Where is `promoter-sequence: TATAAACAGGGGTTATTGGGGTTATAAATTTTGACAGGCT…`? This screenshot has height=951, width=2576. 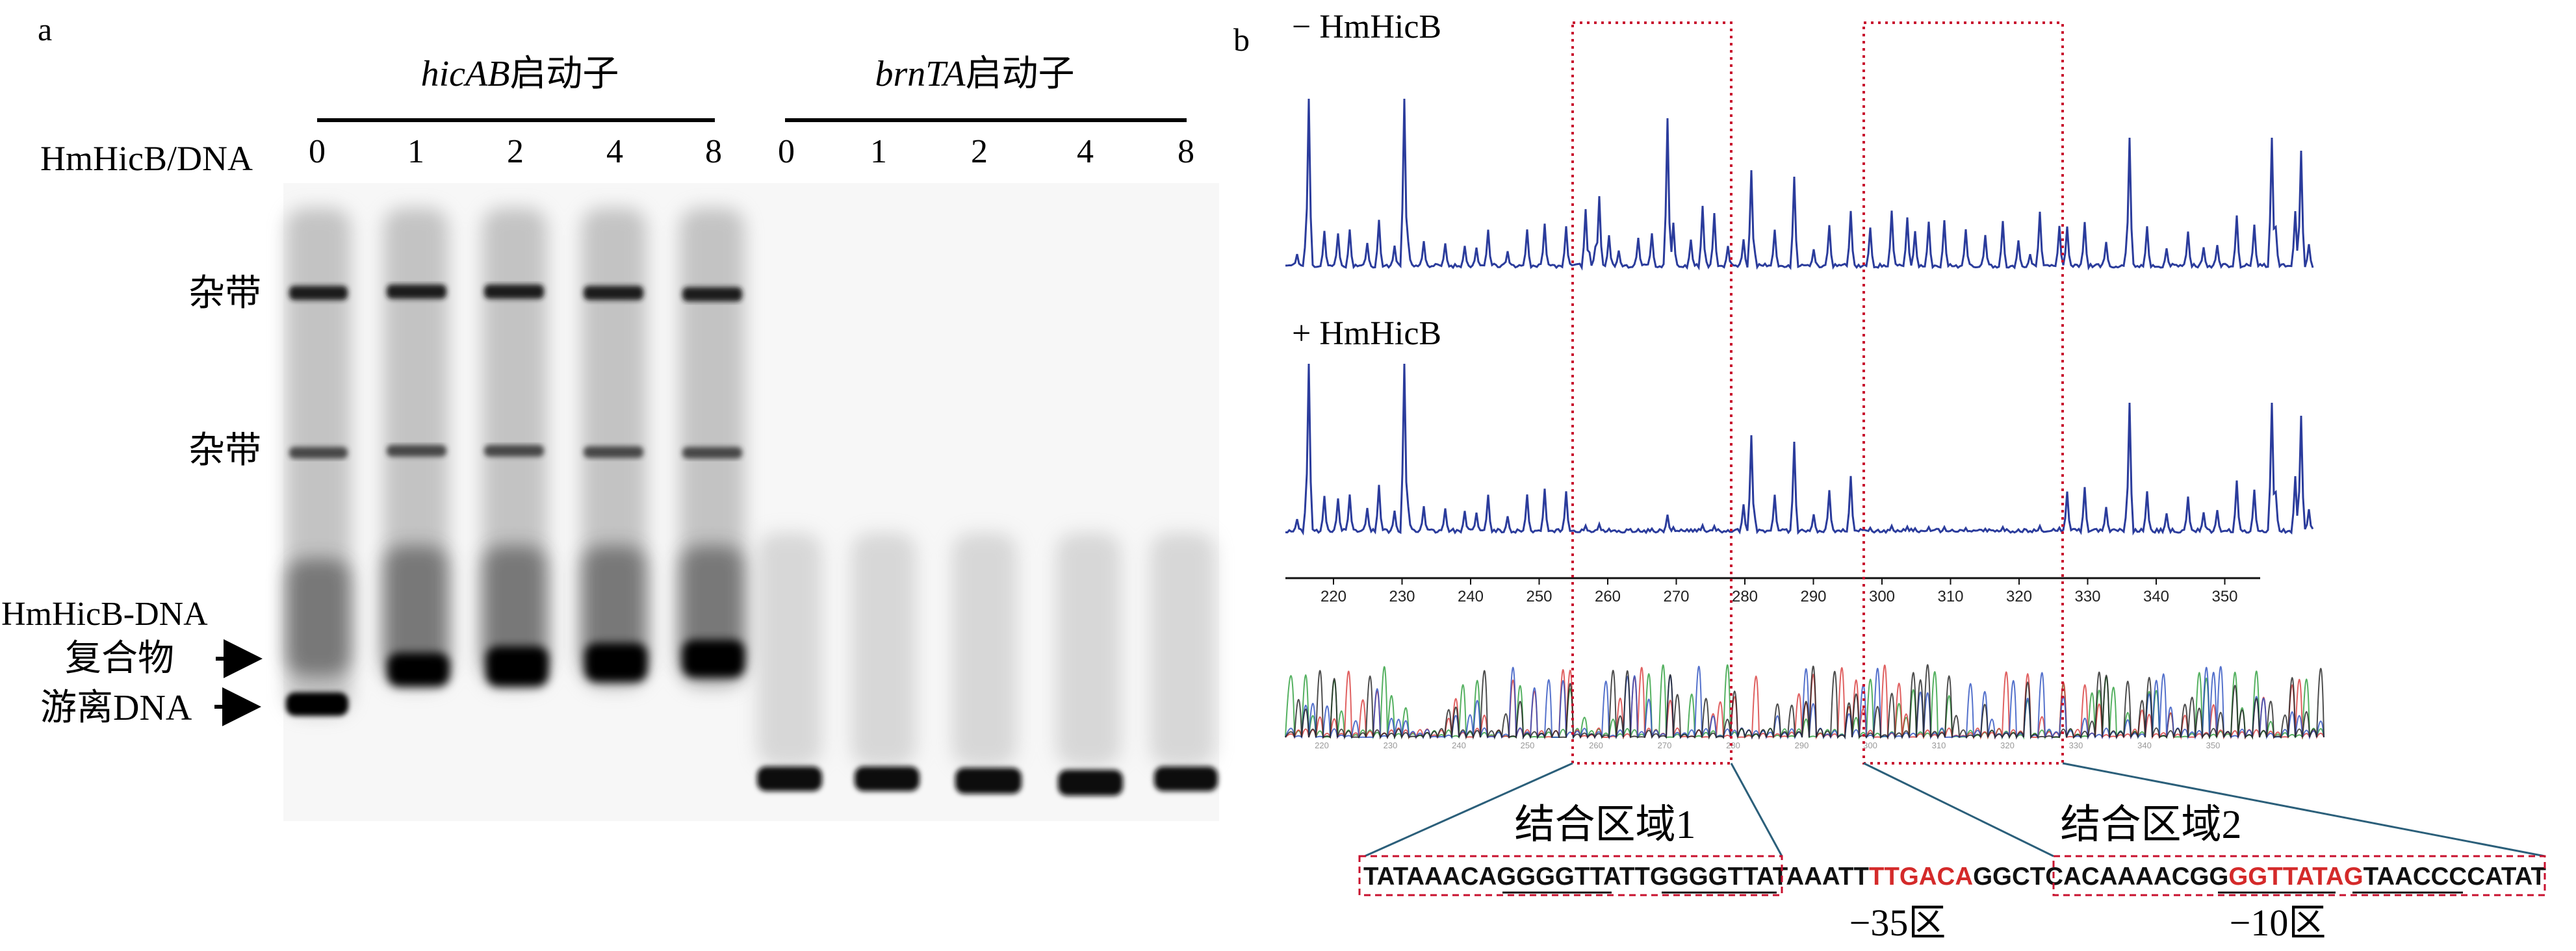 promoter-sequence: TATAAACAGGGGTTATTGGGGTTATAAATTTTGACAGGCT… is located at coordinates (1955, 877).